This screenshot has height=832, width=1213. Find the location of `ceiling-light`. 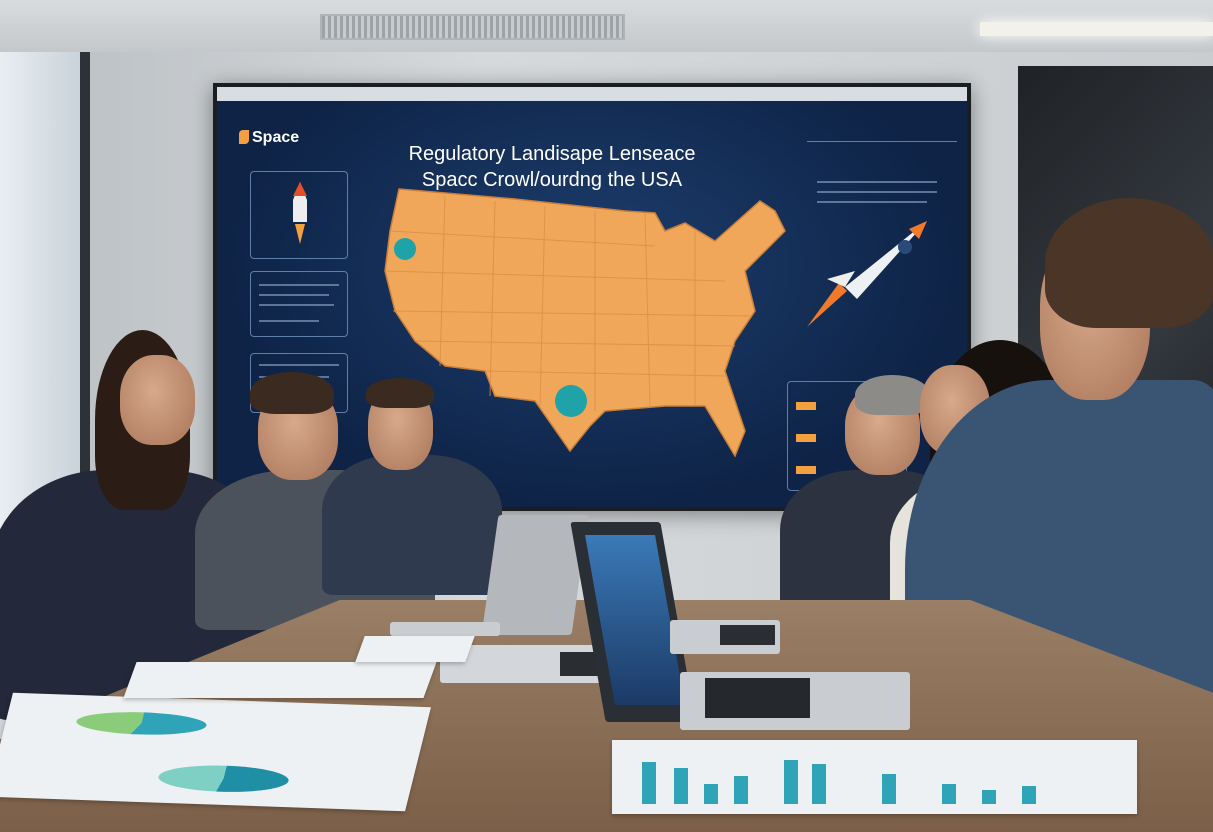

ceiling-light is located at coordinates (1096, 29).